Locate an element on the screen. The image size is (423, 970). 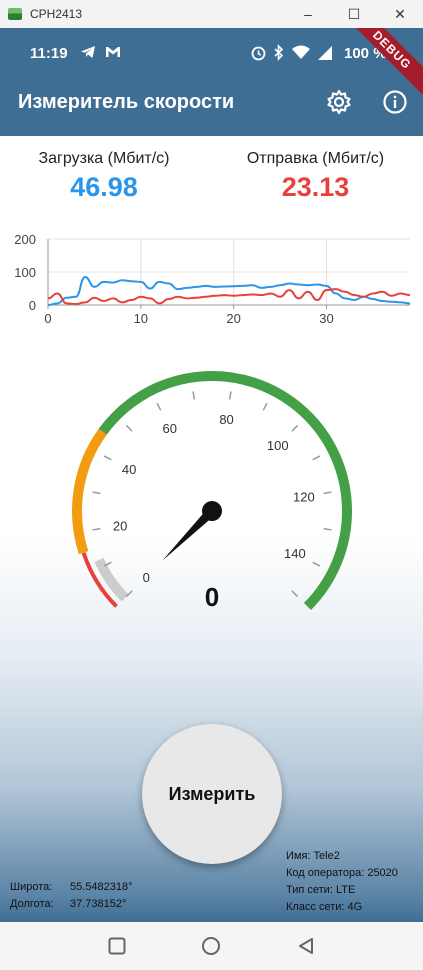
speed-history-chart: 200 100 00 10 20 30 is located at coordinates (212, 279).